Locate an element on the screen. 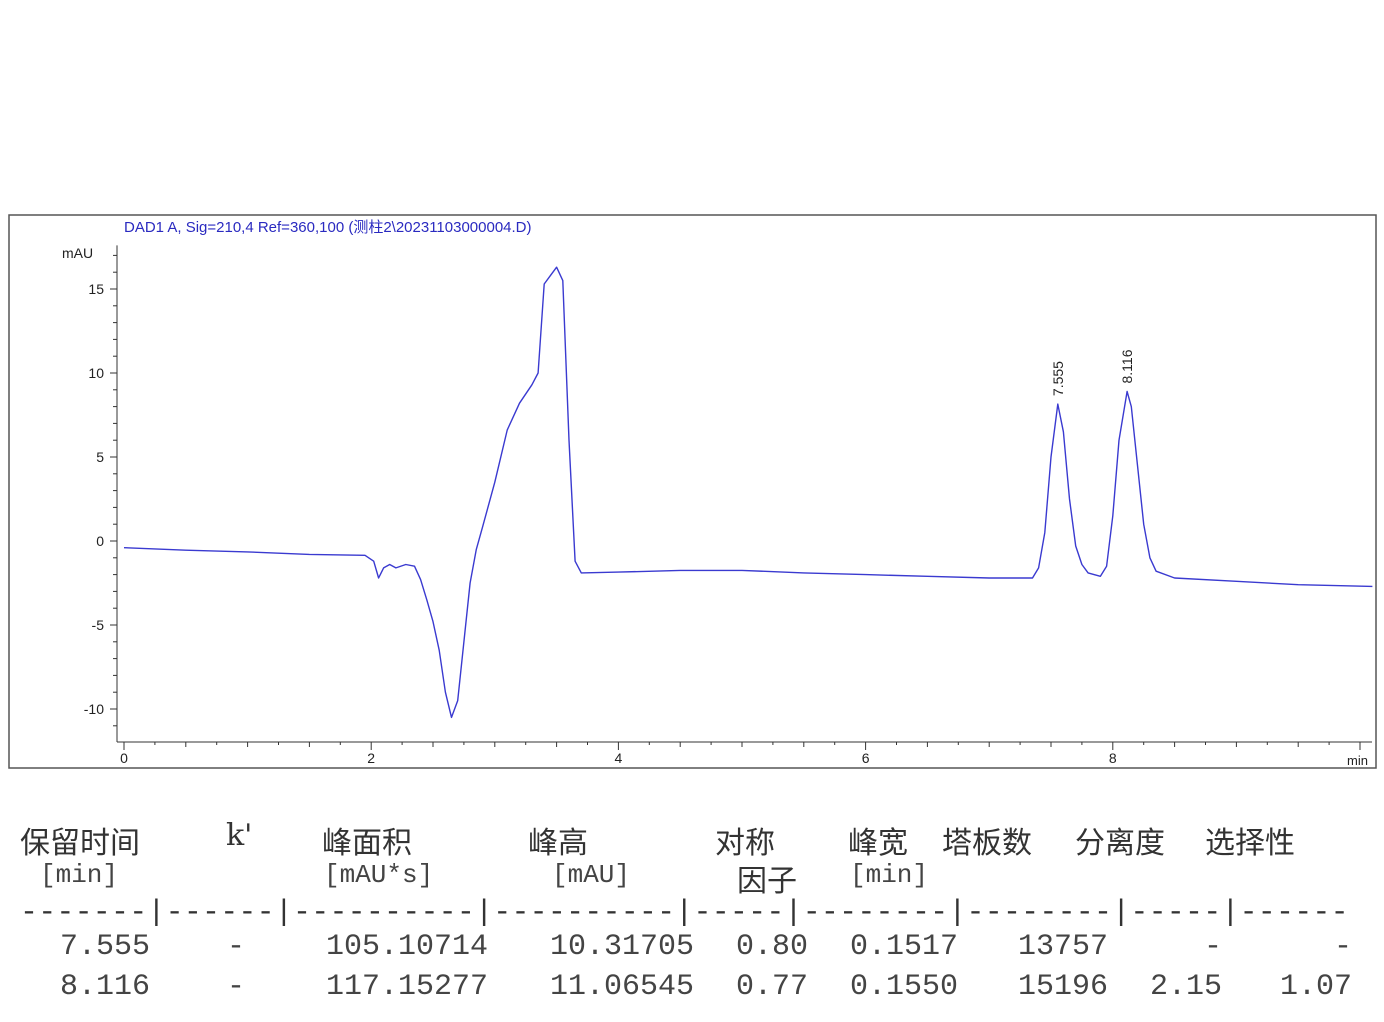 The width and height of the screenshot is (1384, 1022). x-axis-label: min is located at coordinates (1357, 760).